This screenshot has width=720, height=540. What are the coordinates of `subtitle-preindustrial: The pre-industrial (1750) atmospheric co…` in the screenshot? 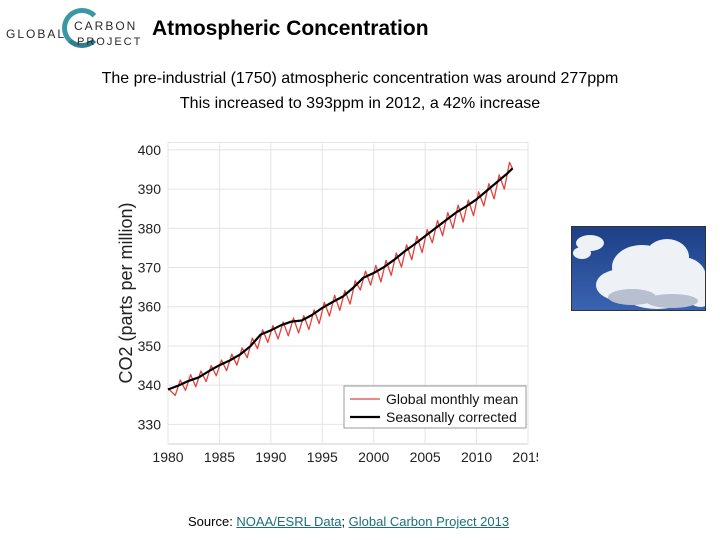 It's located at (360, 78).